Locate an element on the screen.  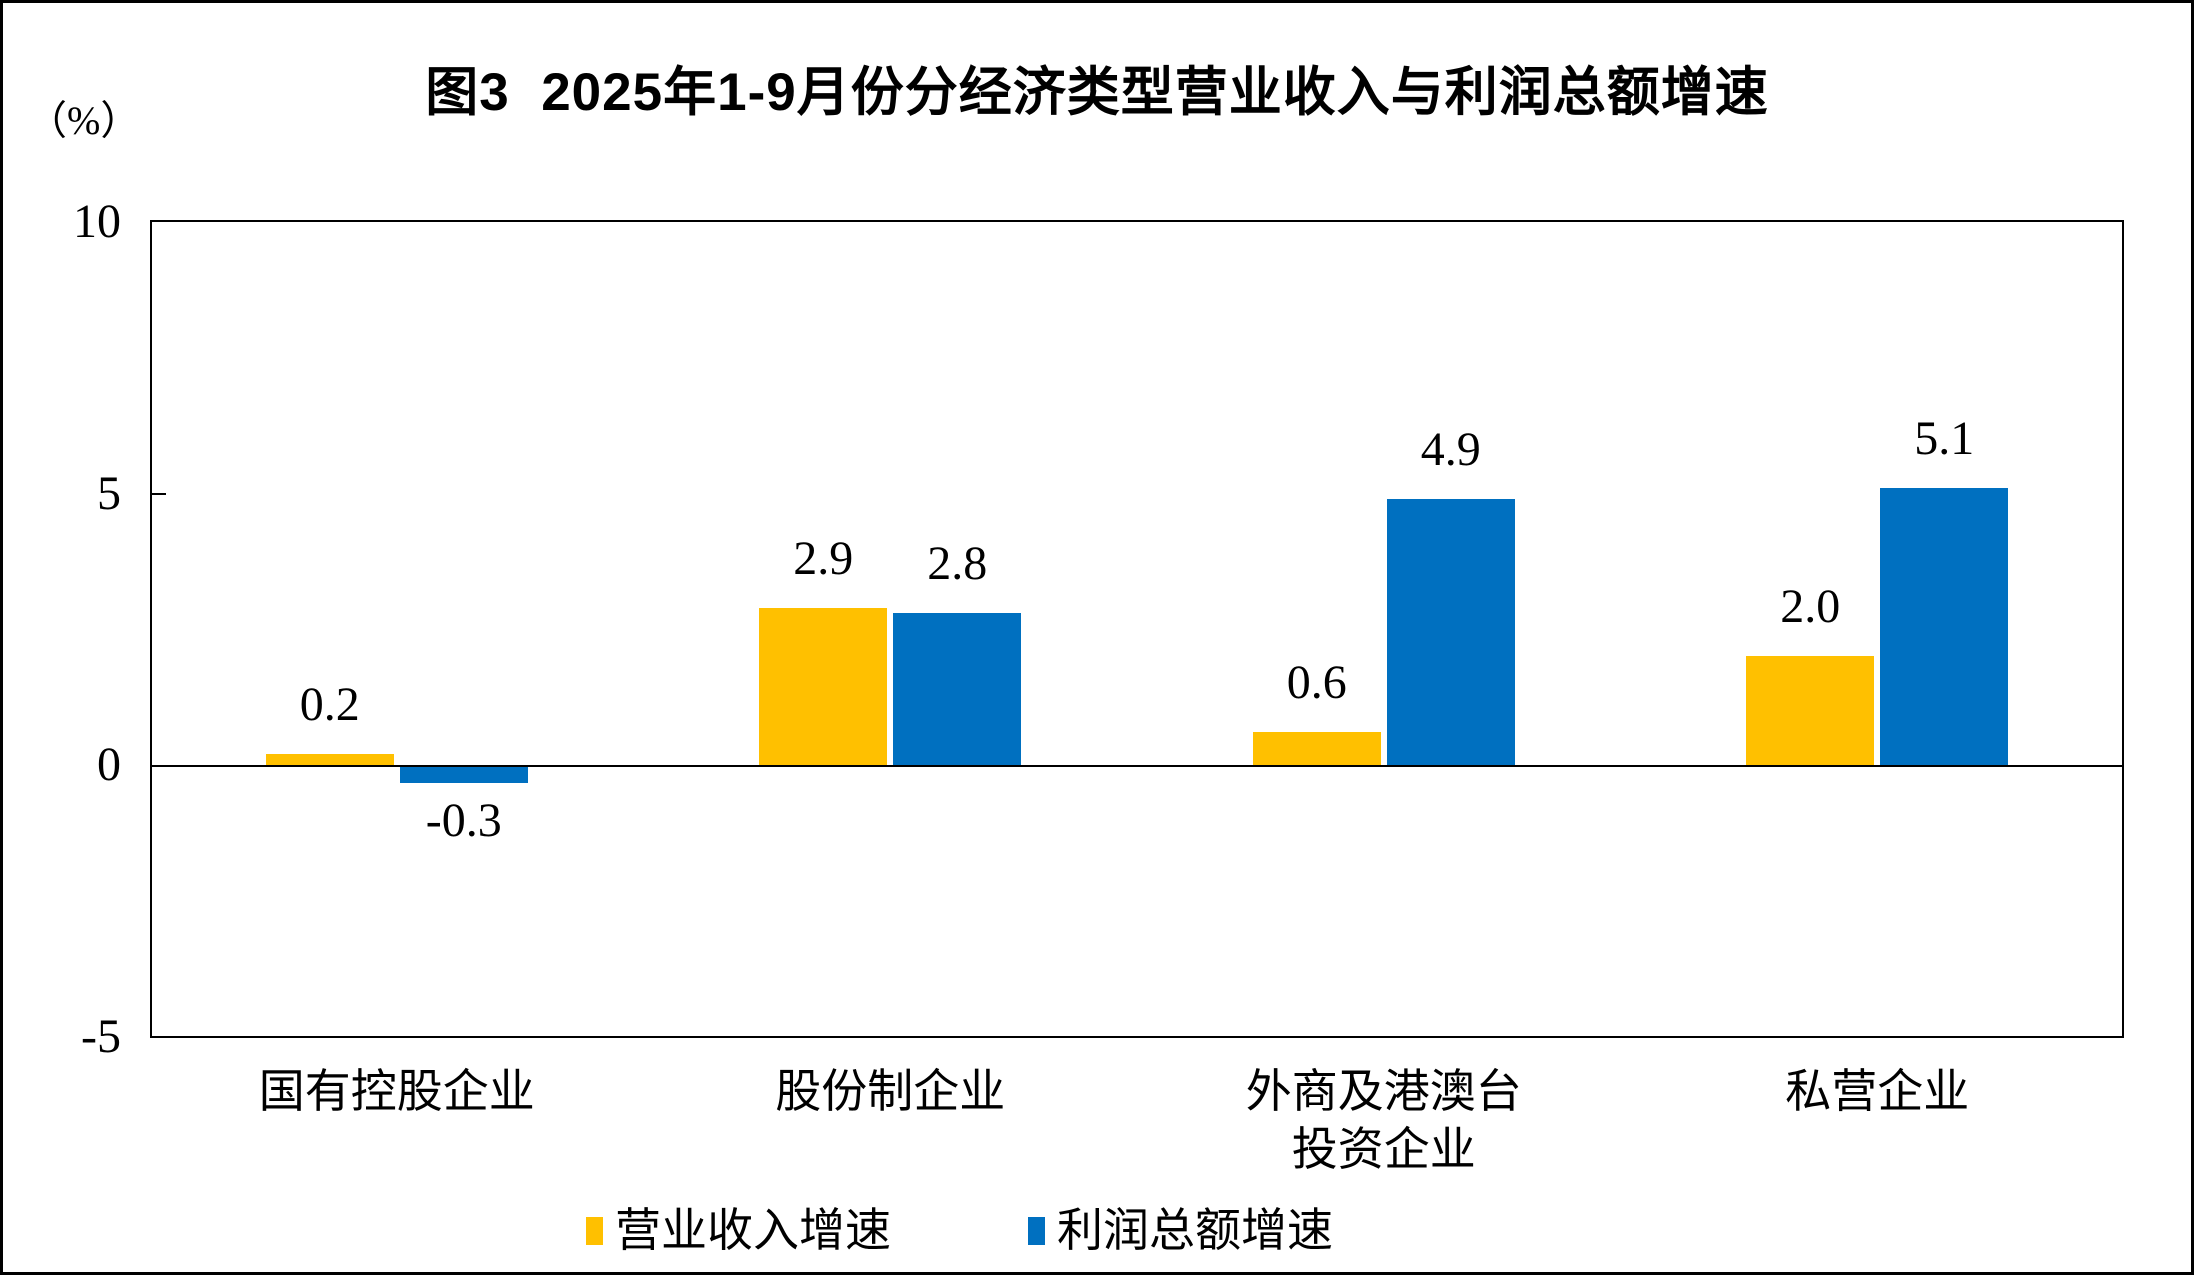
bar-营业收入增速-私营企业 is located at coordinates (1810, 710).